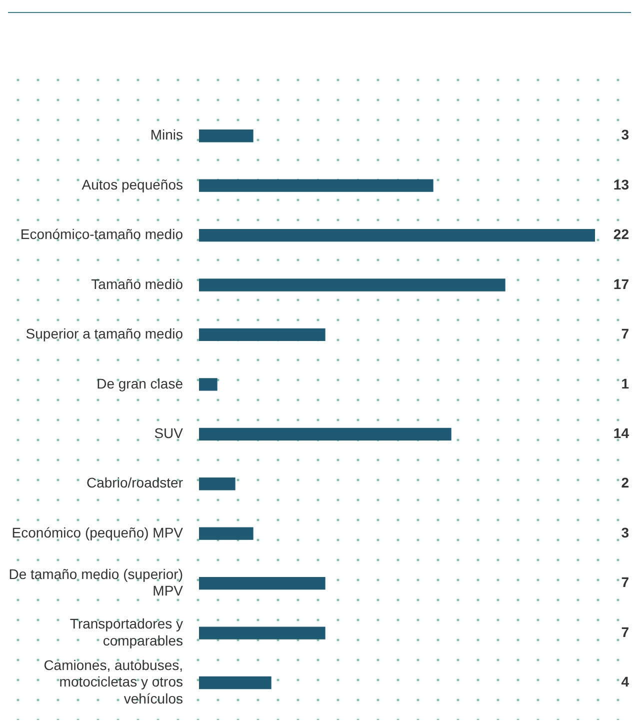  Describe the element at coordinates (621, 284) in the screenshot. I see `data-label: 17` at that location.